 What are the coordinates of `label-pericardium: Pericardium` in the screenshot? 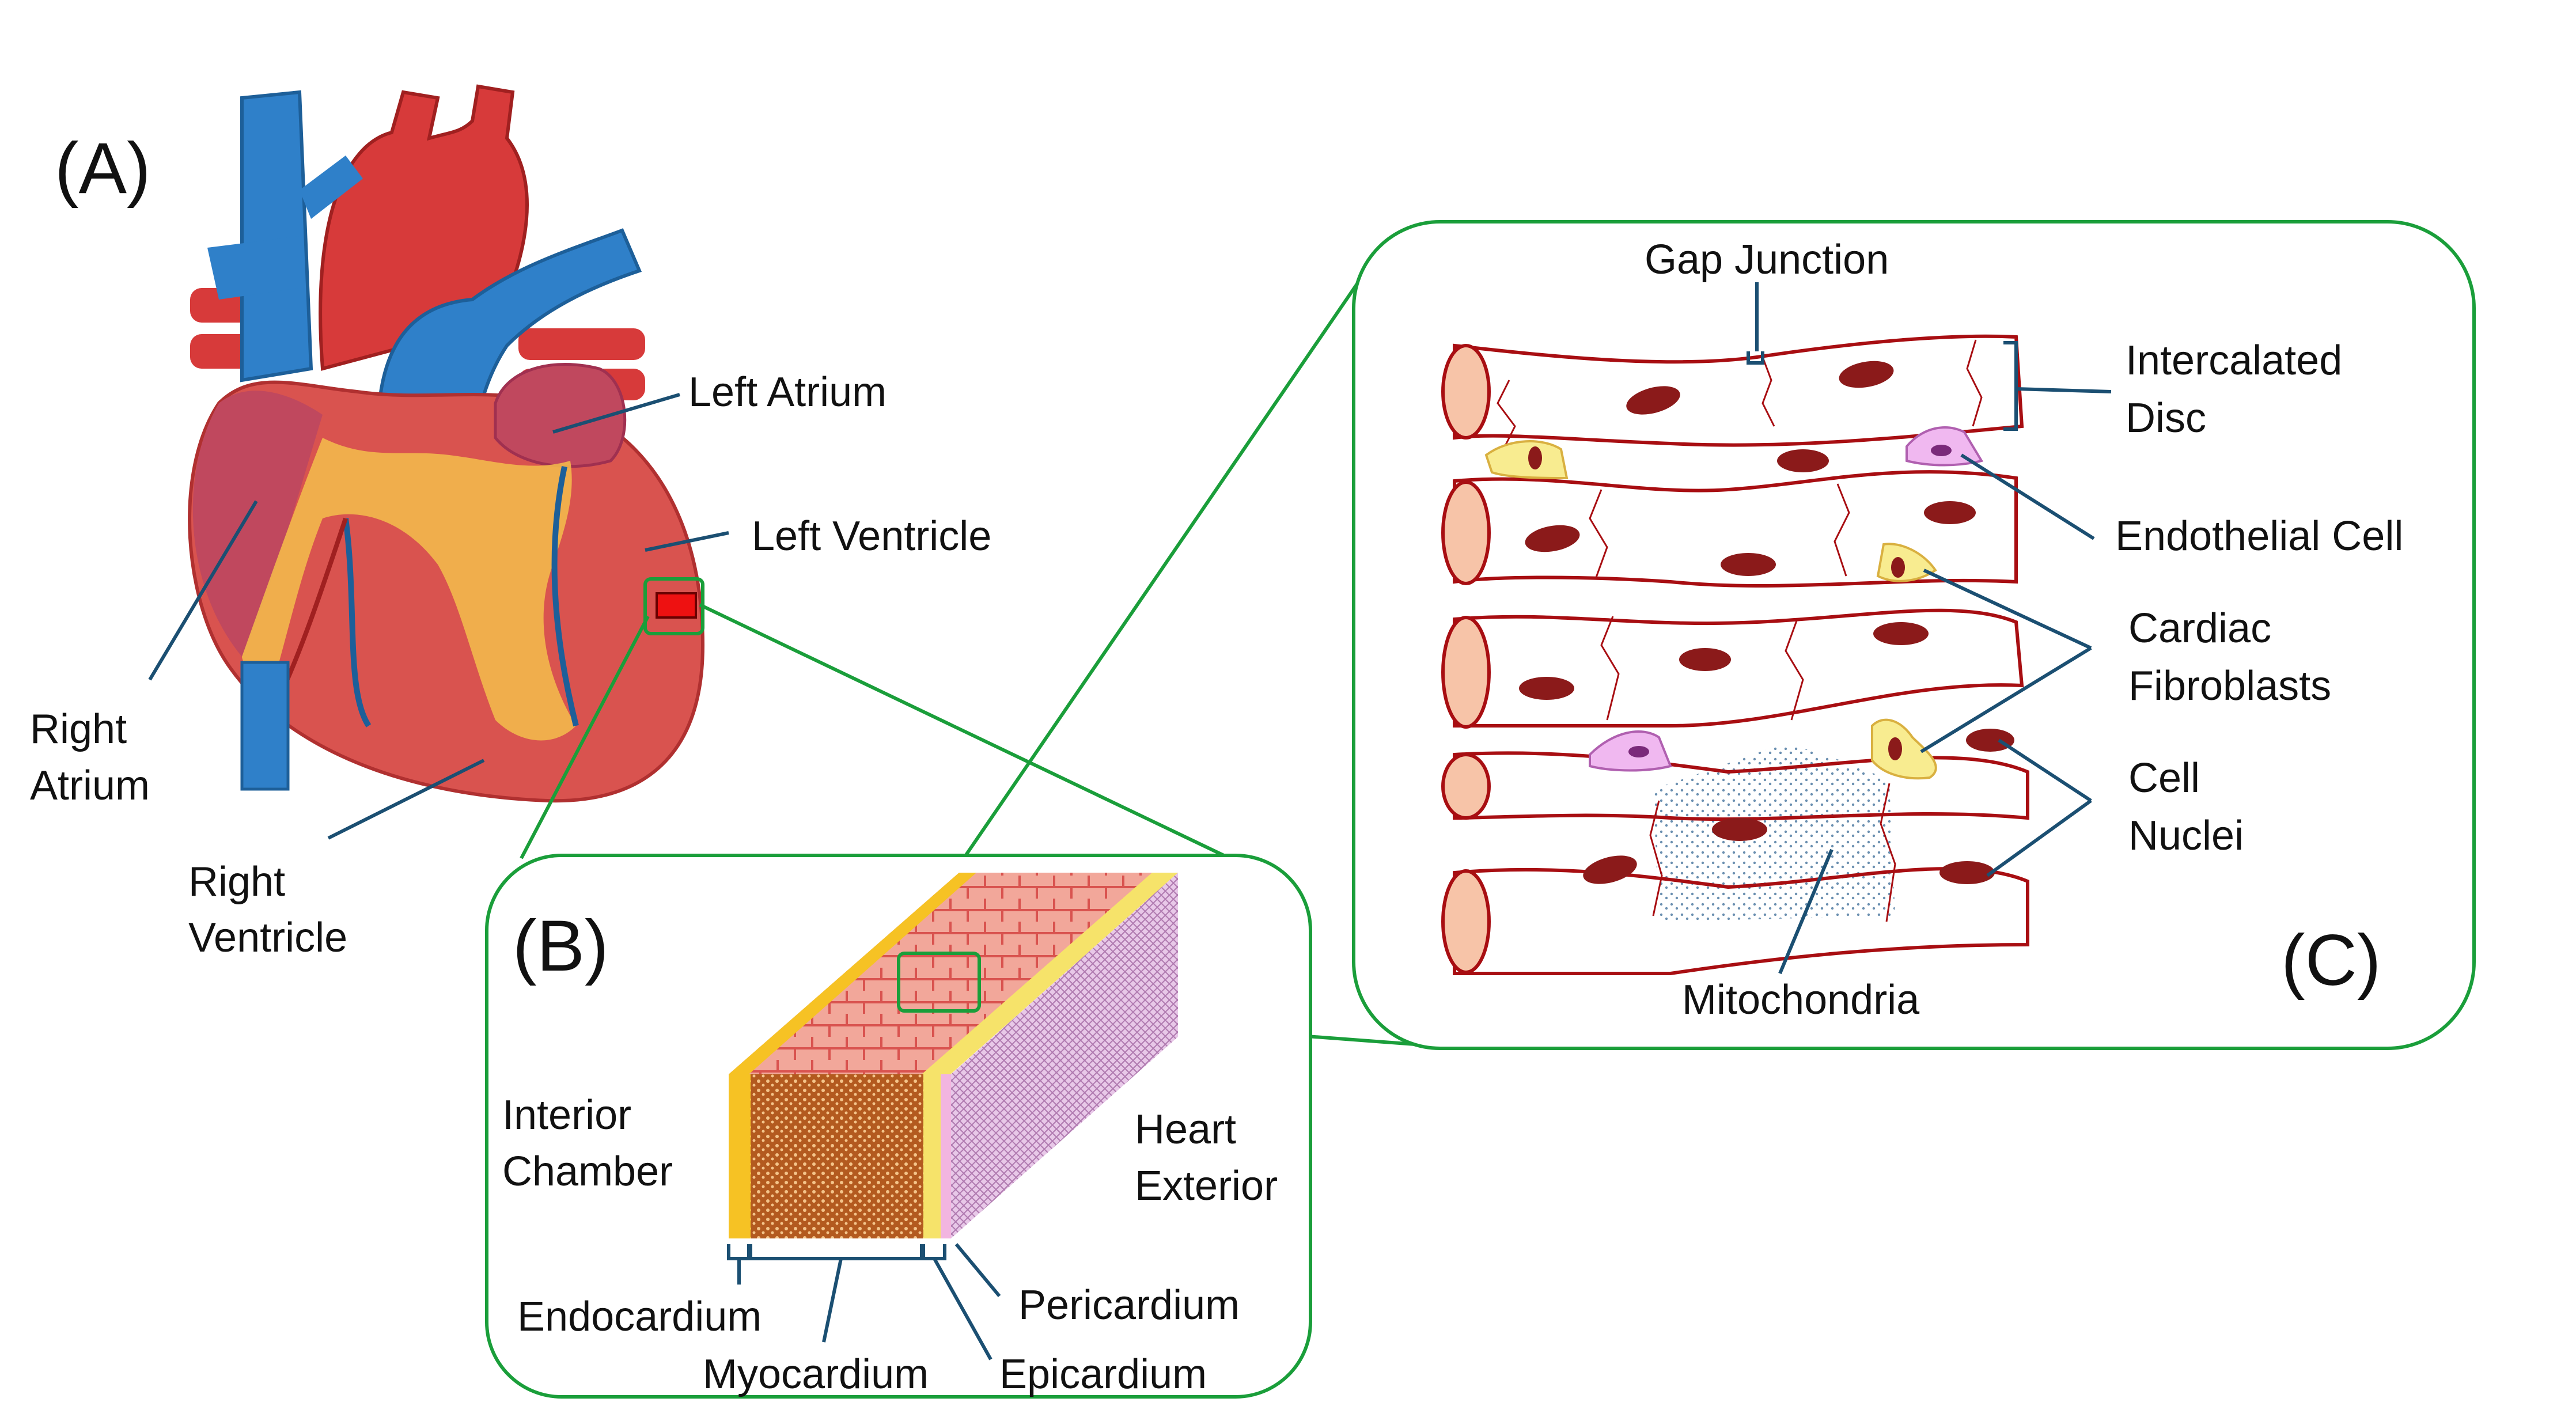 It's located at (1129, 1305).